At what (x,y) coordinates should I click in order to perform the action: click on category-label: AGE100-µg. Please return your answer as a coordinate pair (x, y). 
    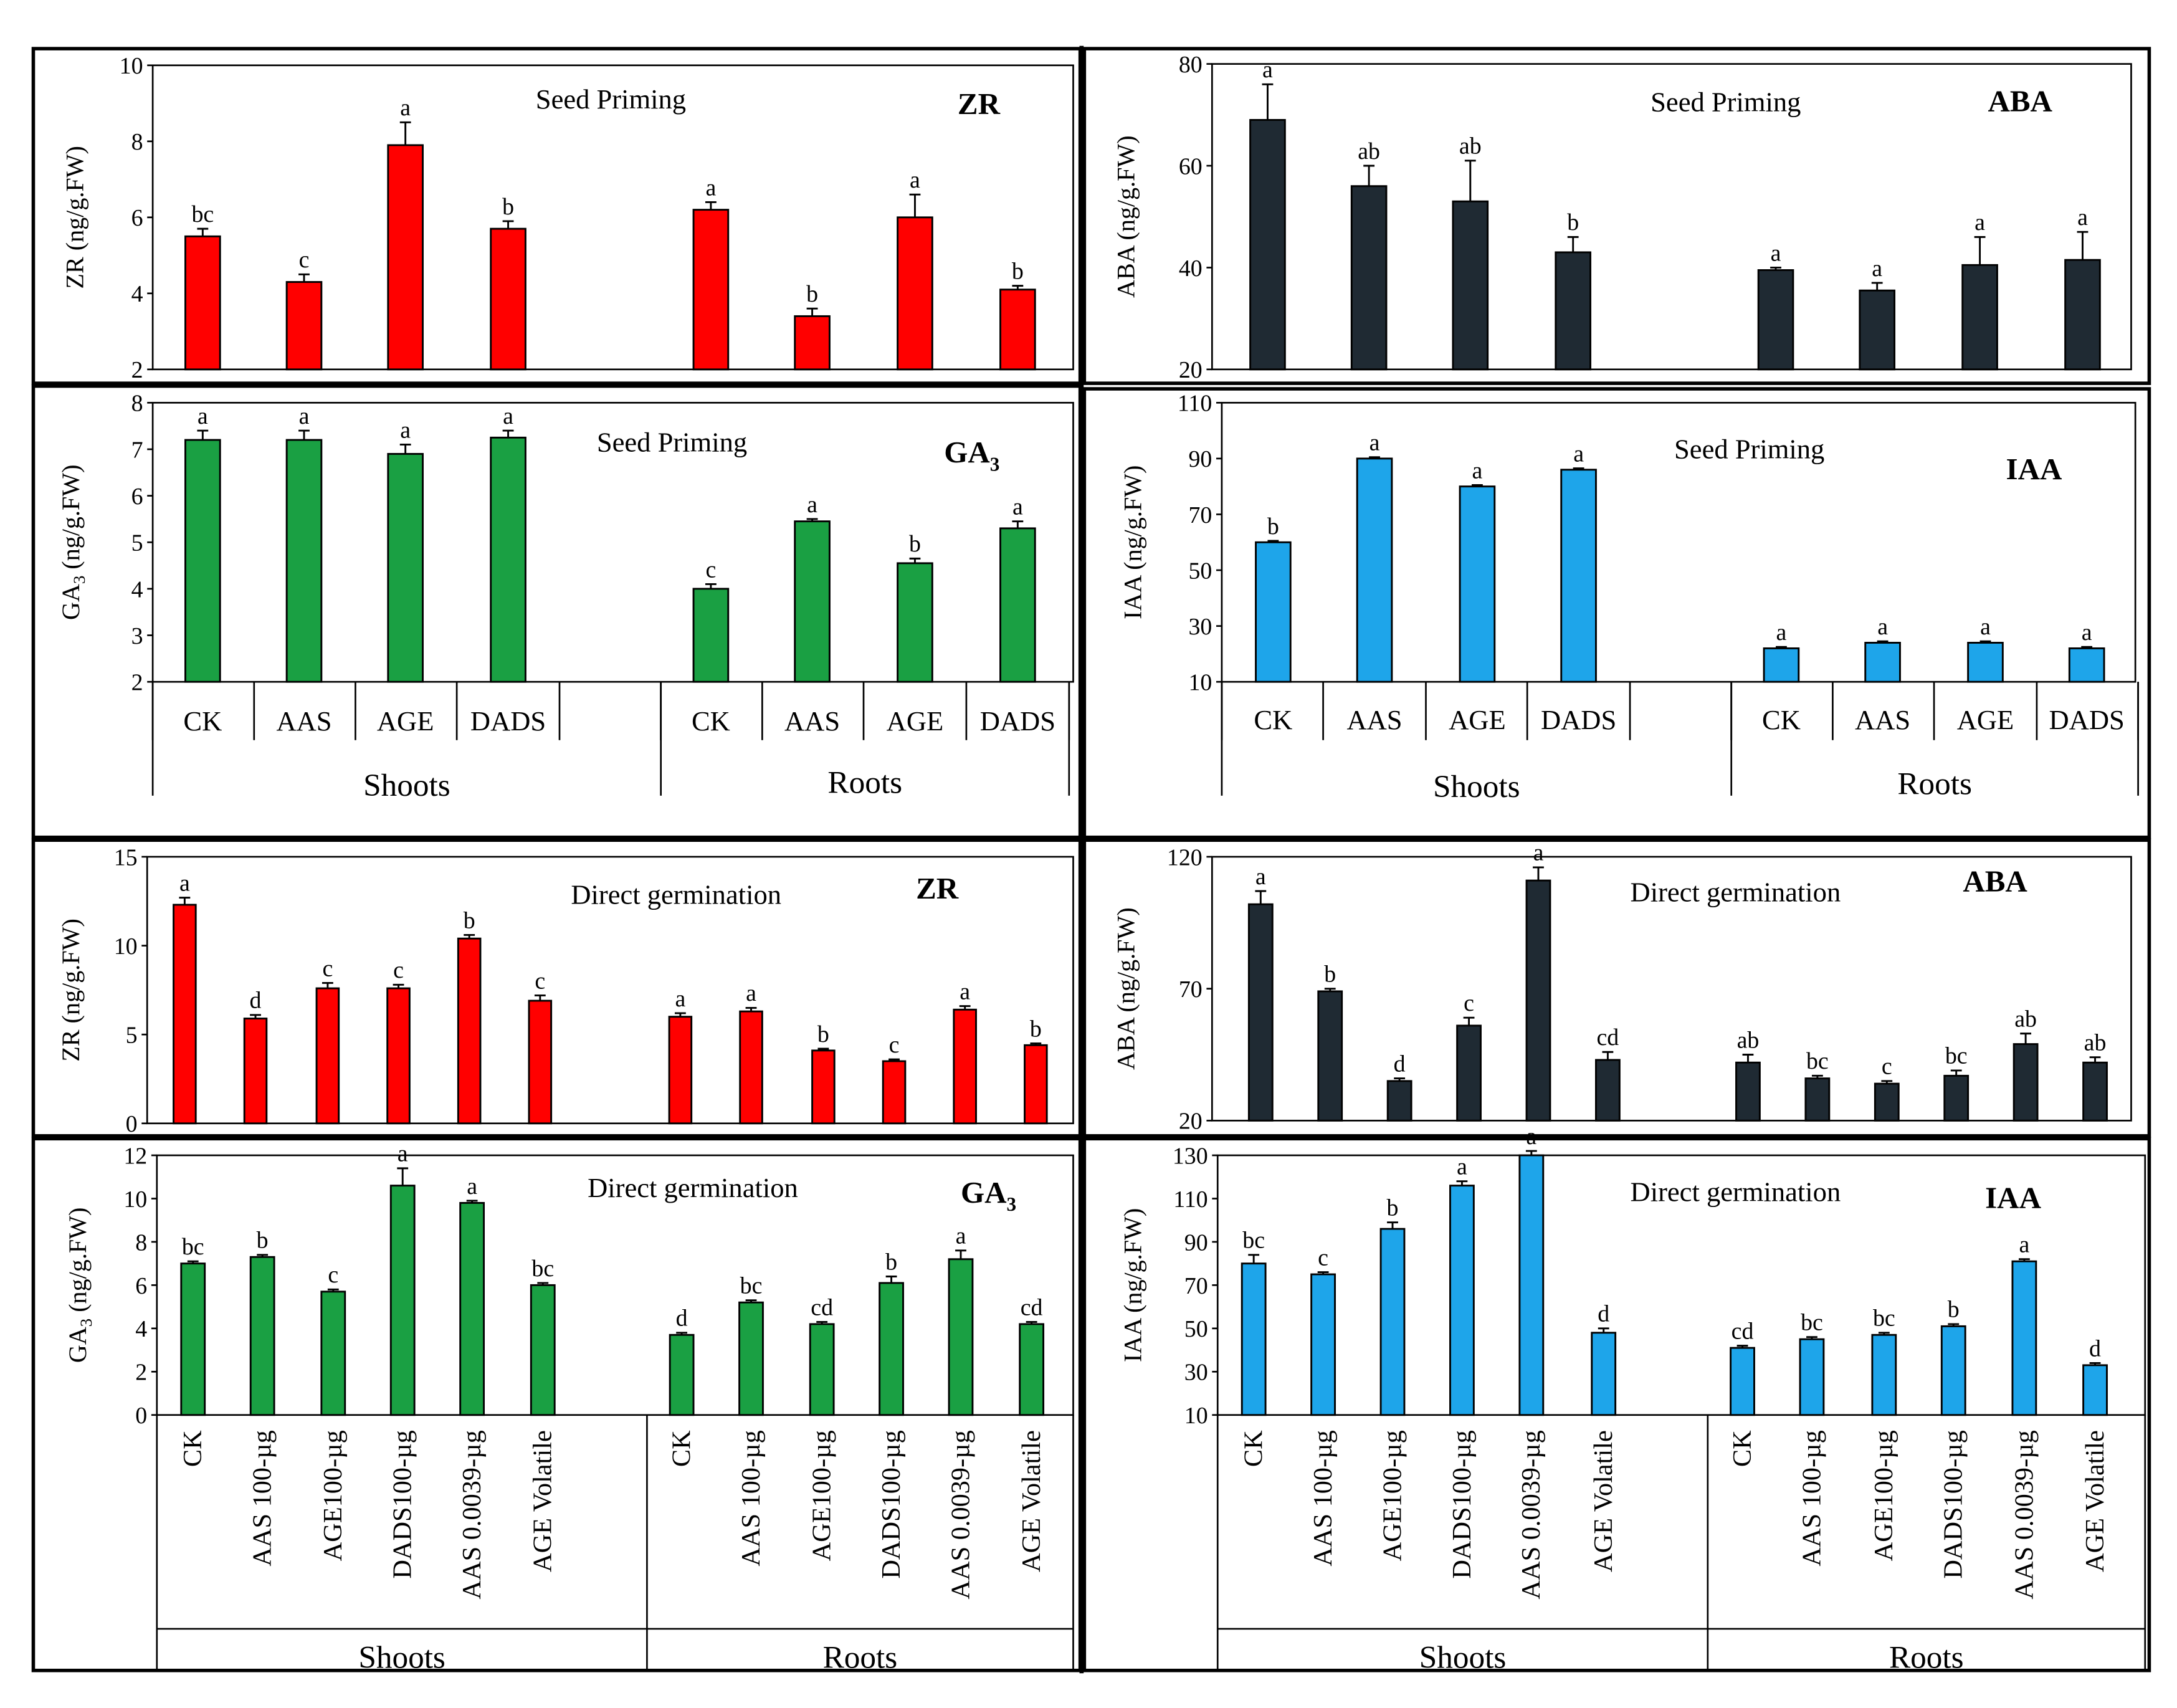
    Looking at the image, I should click on (822, 1496).